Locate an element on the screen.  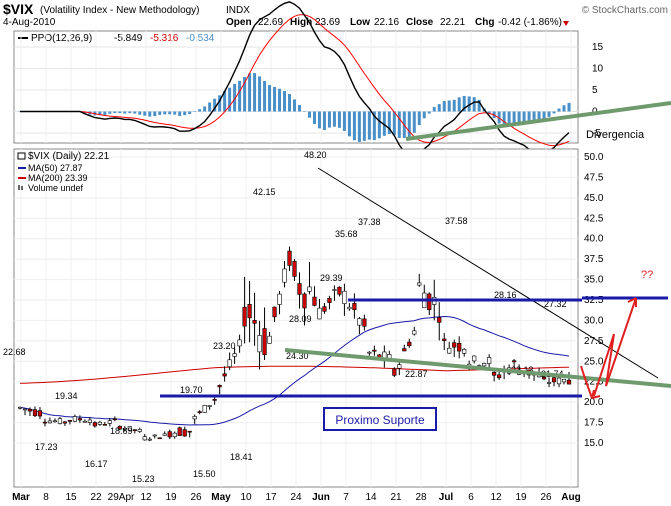
support-annotation-box is located at coordinates (380, 419).